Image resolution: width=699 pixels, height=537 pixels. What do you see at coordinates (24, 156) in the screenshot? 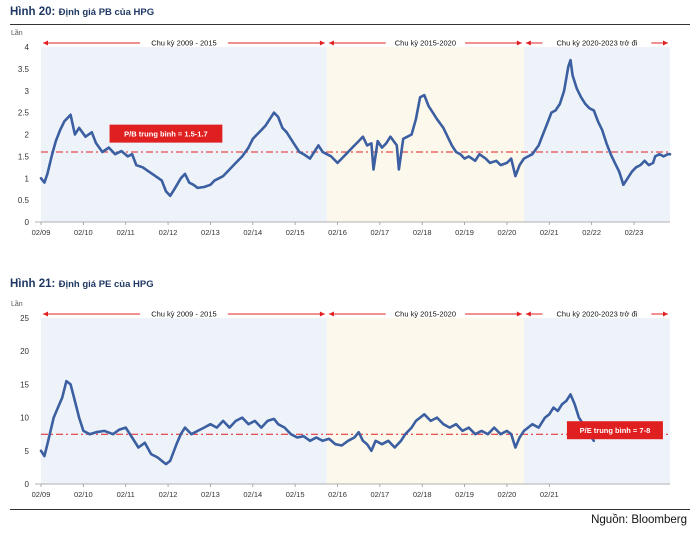
I see `y-tick-label: 1.5` at bounding box center [24, 156].